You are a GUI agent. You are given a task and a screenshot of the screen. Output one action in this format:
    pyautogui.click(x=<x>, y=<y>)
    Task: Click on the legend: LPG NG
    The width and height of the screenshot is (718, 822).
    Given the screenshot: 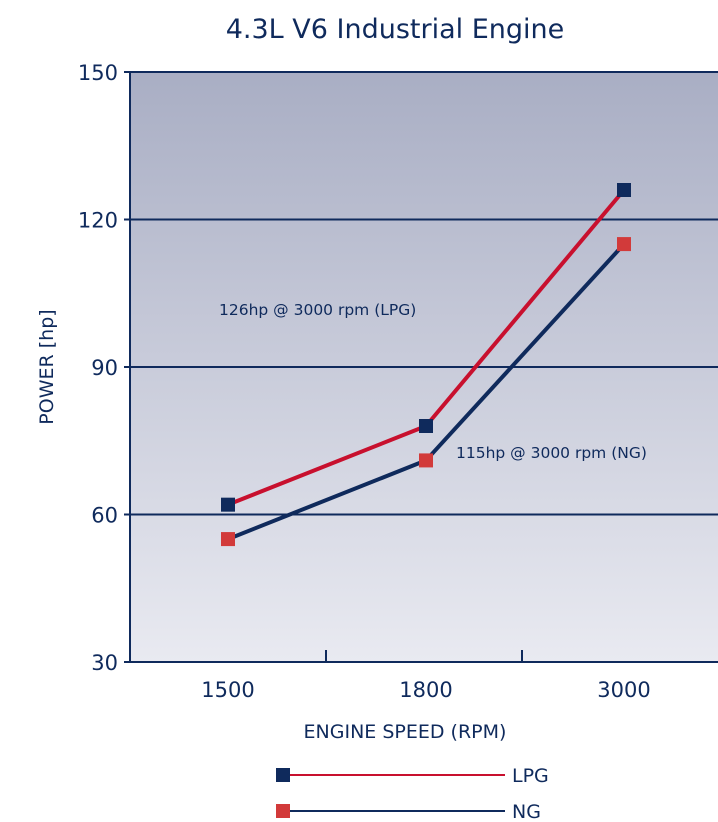 What is the action you would take?
    pyautogui.click(x=412, y=793)
    